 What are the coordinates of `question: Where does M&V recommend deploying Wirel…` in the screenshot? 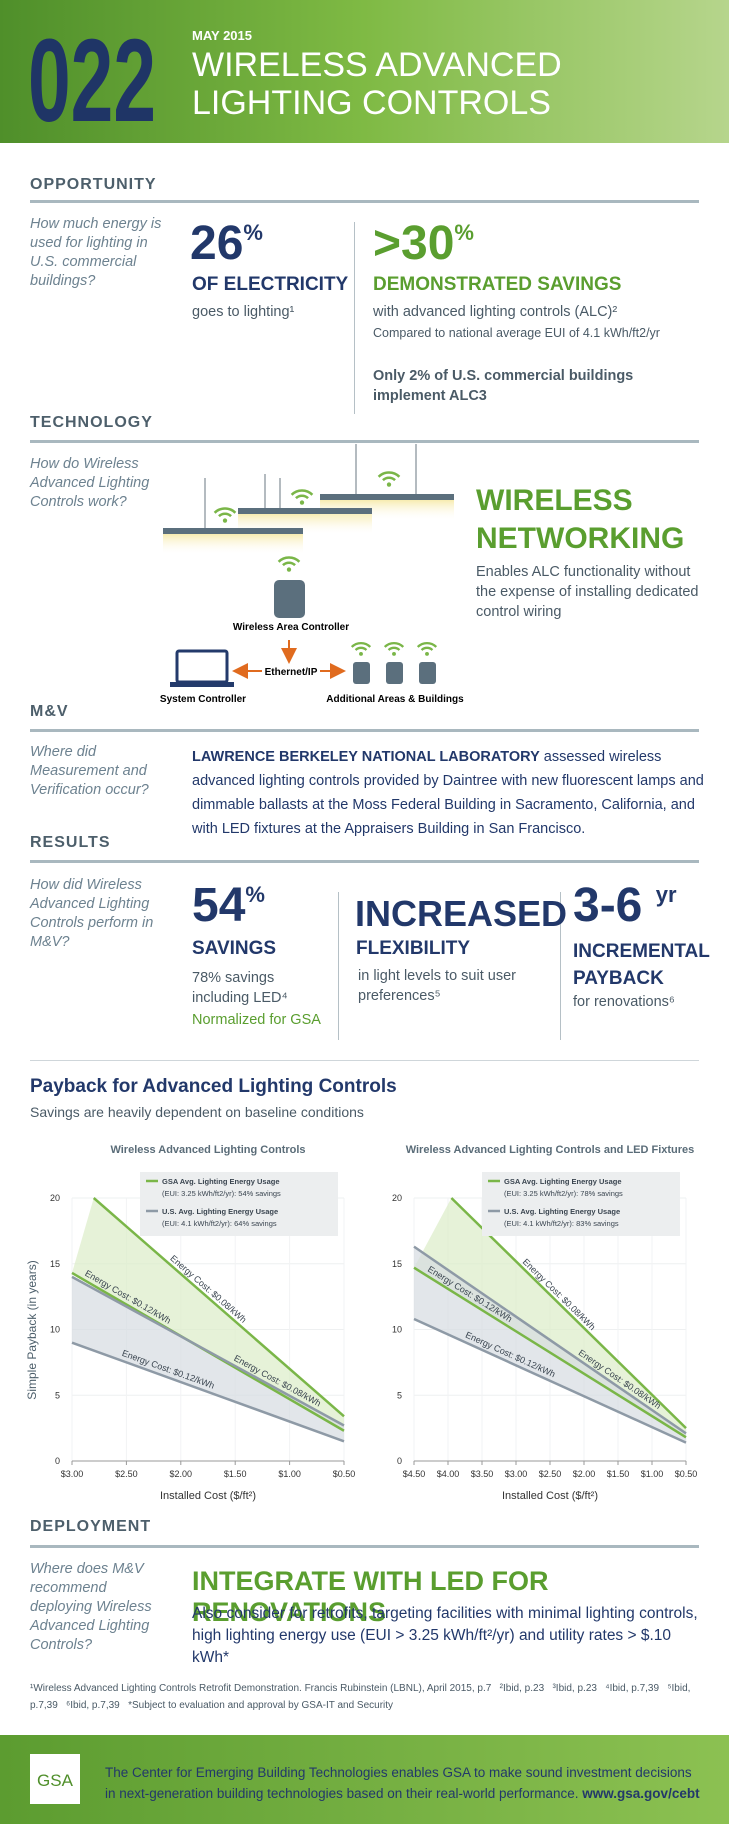 It's located at (91, 1607).